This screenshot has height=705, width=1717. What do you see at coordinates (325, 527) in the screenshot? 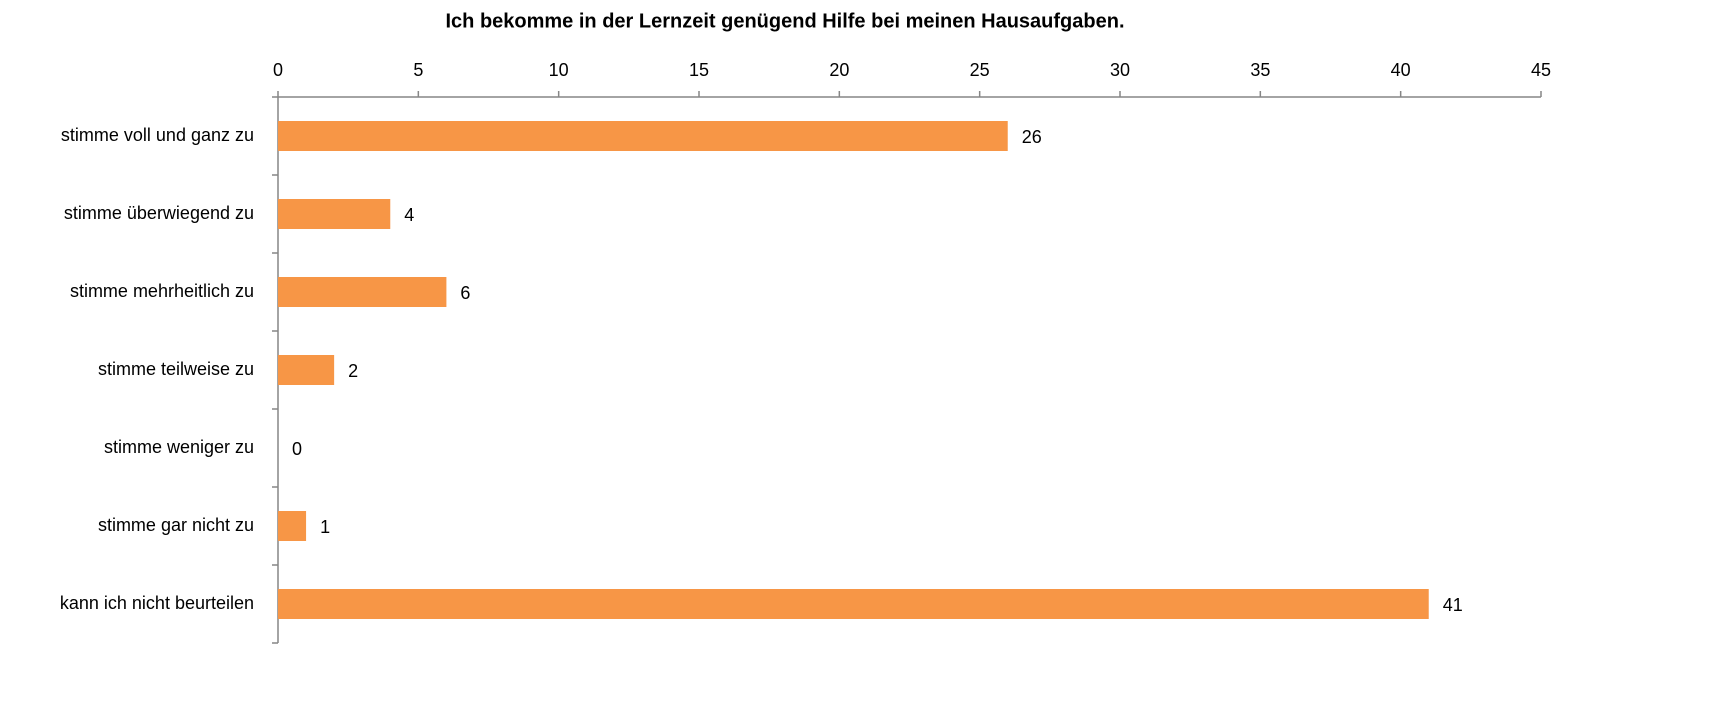
I see `data-label: 1` at bounding box center [325, 527].